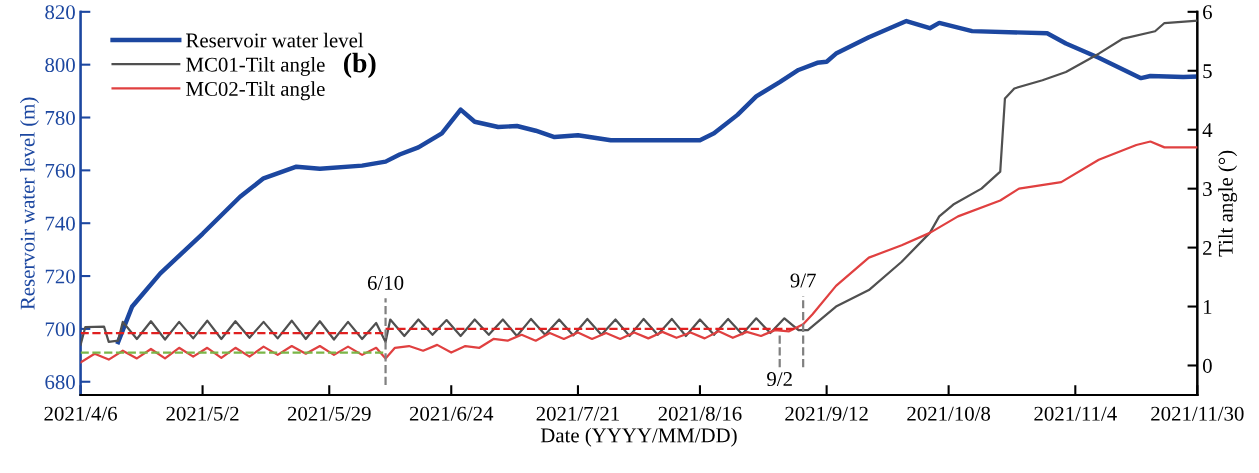 Image resolution: width=1259 pixels, height=473 pixels. What do you see at coordinates (1207, 12) in the screenshot?
I see `y2-tick-label: 6` at bounding box center [1207, 12].